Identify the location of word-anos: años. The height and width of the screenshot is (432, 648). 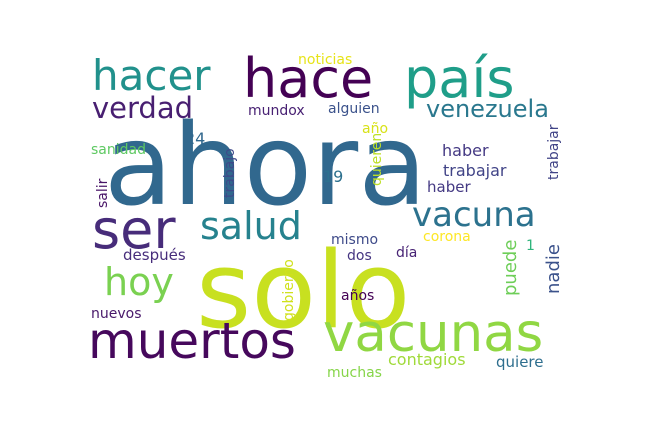
(358, 296).